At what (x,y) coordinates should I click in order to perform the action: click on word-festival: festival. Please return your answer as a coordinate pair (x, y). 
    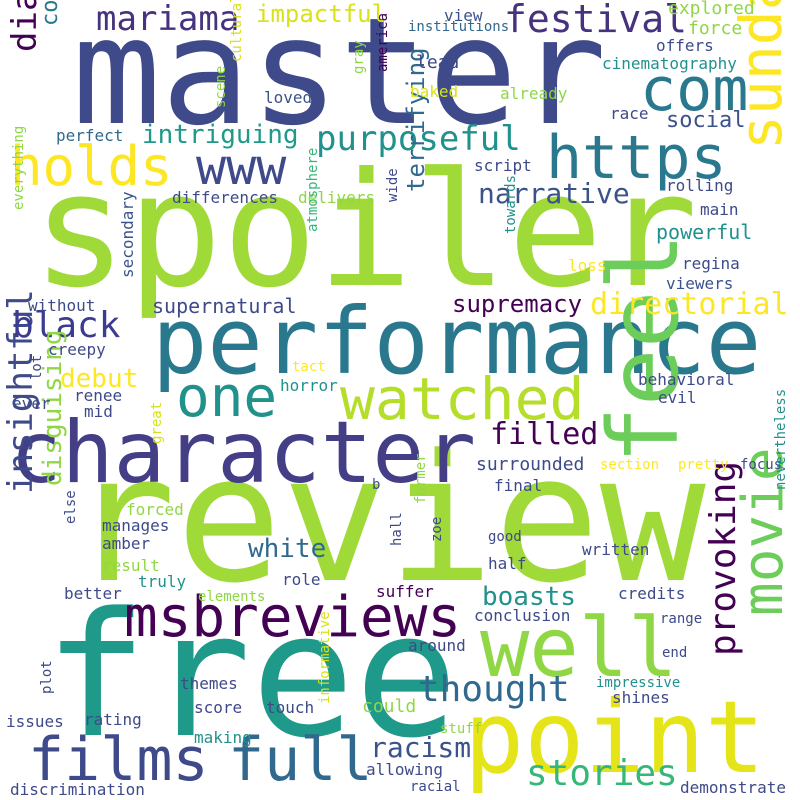
    Looking at the image, I should click on (596, 20).